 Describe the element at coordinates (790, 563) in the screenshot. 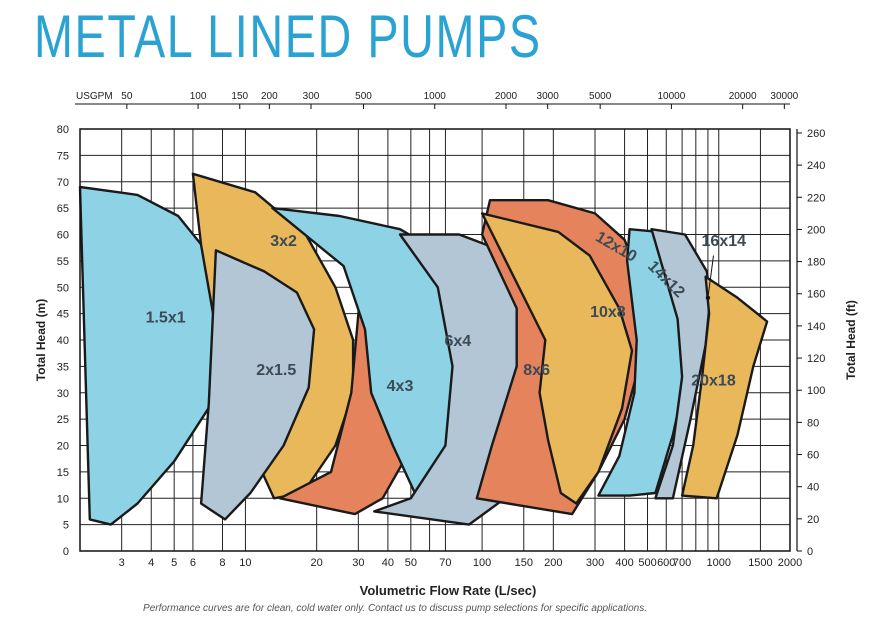

I see `x-tick-label: 2000` at that location.